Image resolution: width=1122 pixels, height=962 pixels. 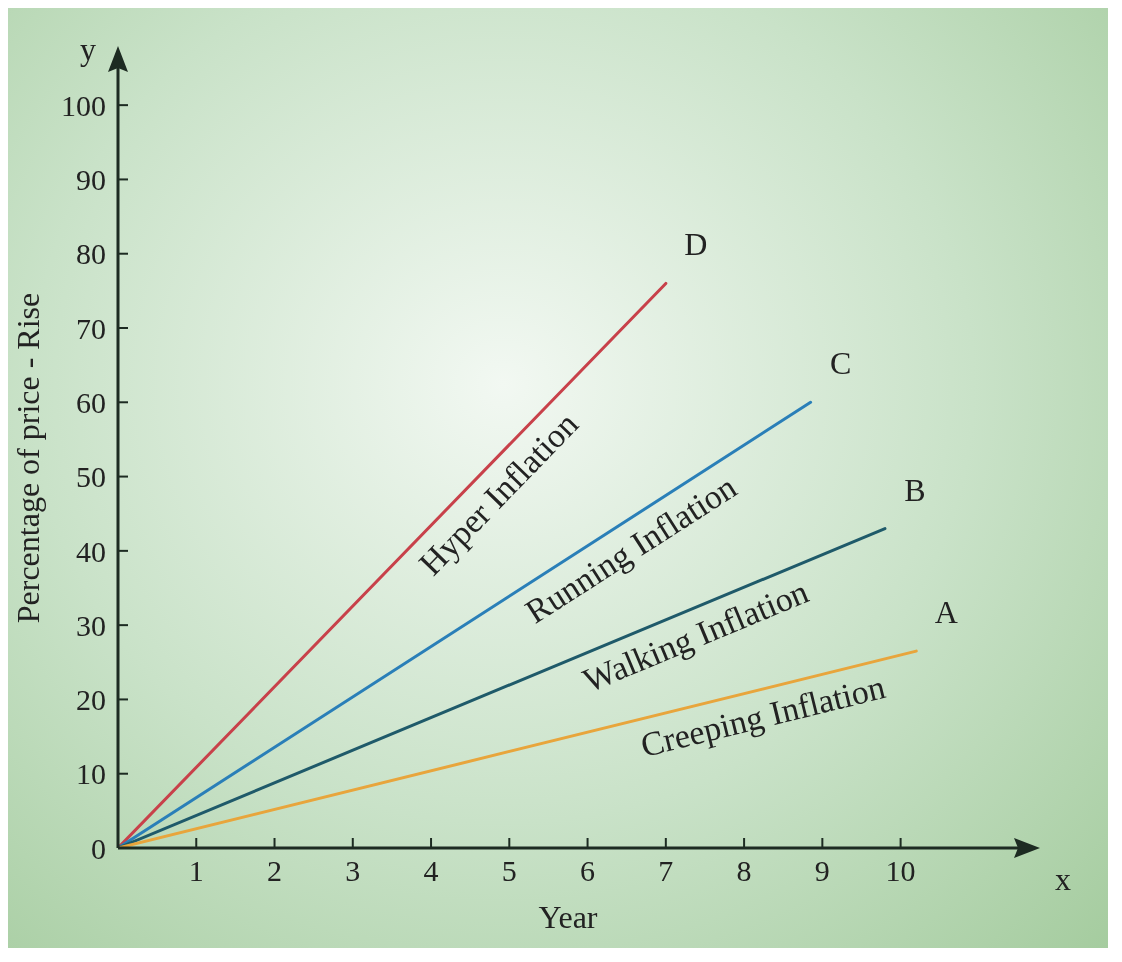 I want to click on x-tick-label: 1, so click(x=196, y=871).